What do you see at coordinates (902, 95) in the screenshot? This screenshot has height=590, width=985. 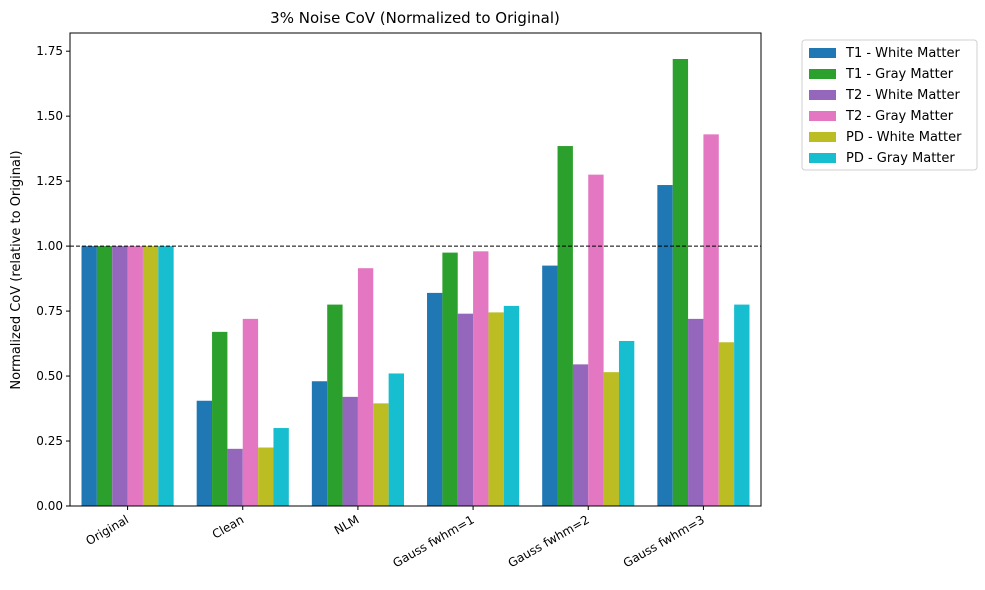 I see `legend-label: T2 - White Matter` at bounding box center [902, 95].